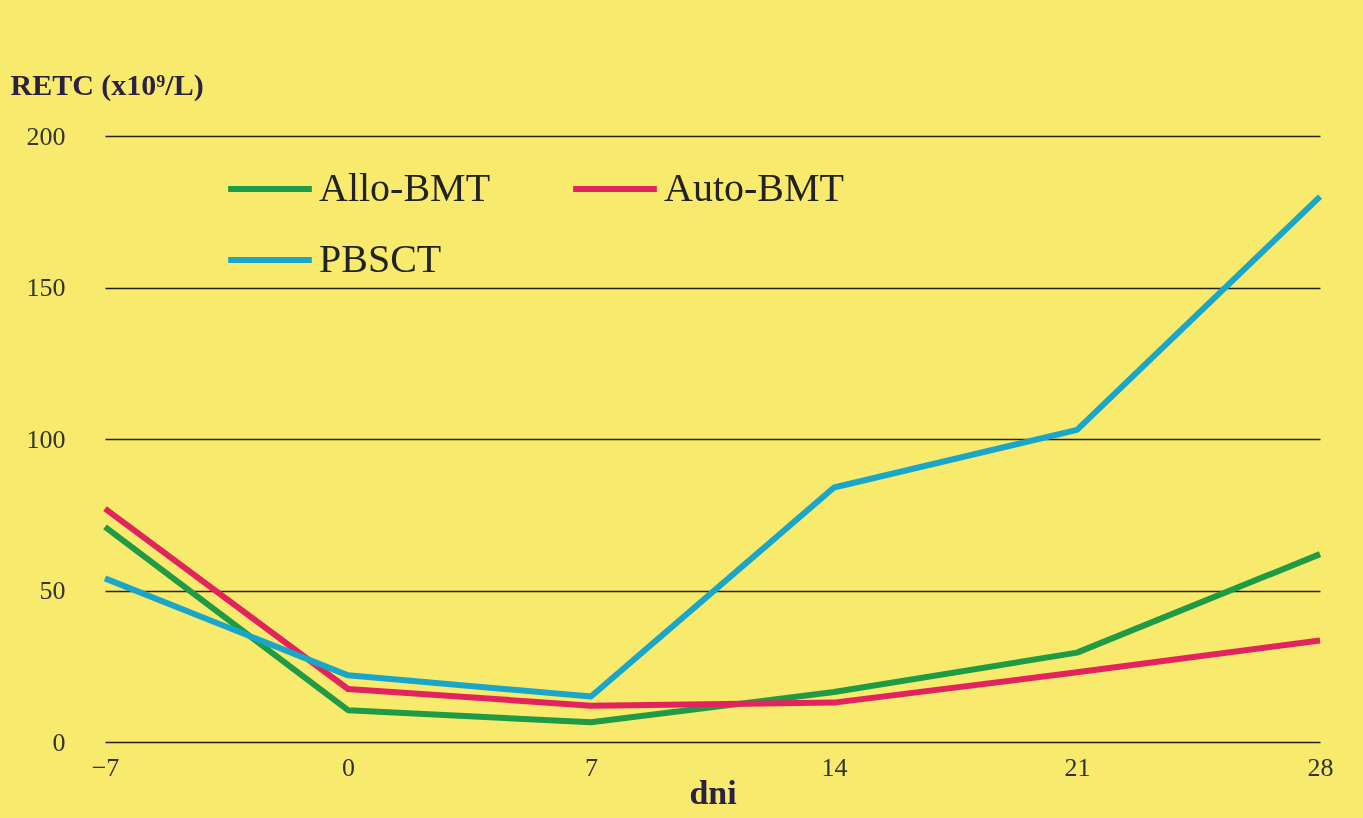 The image size is (1363, 818). I want to click on legend-label: Auto-BMT, so click(754, 187).